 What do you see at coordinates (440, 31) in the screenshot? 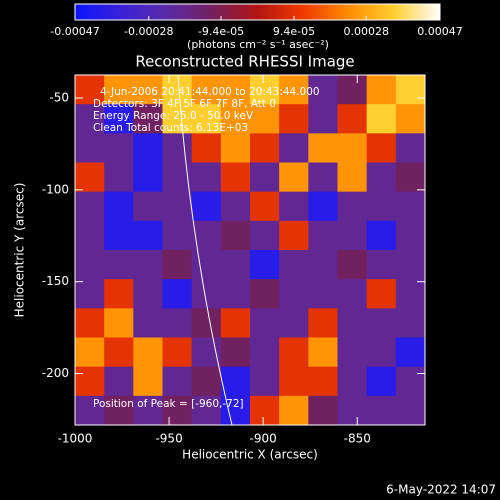
I see `colorbar-tick-label: 0.00047` at bounding box center [440, 31].